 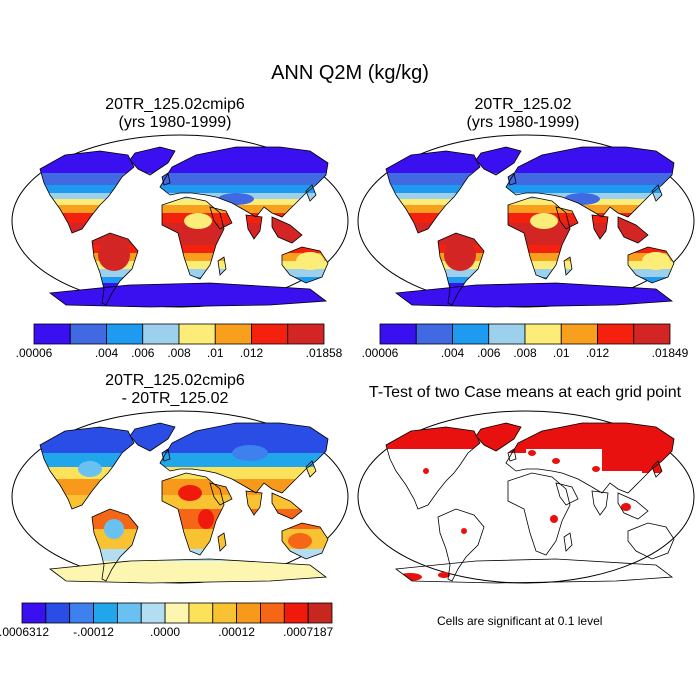 What do you see at coordinates (175, 398) in the screenshot?
I see `panel-3-title-line2: - 20TR_125.02` at bounding box center [175, 398].